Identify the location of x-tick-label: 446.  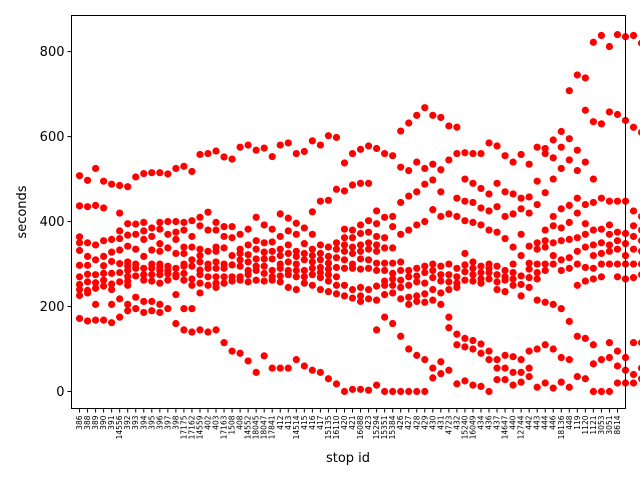
(553, 422).